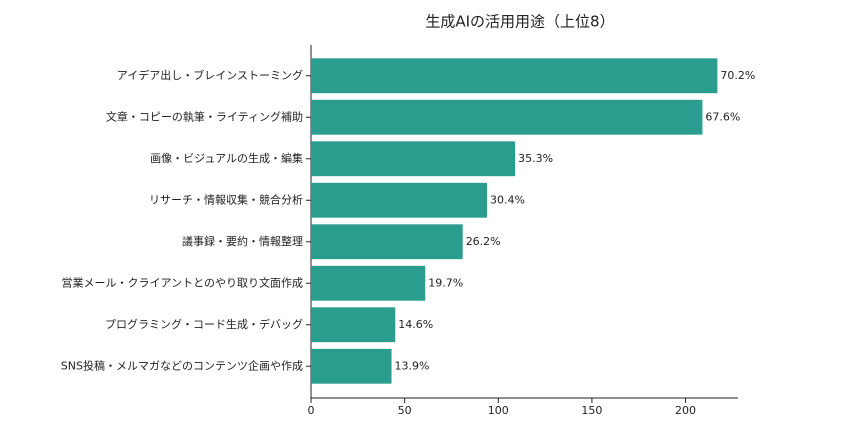 Image resolution: width=853 pixels, height=427 pixels. Describe the element at coordinates (445, 282) in the screenshot. I see `value-label: 19.7%` at that location.